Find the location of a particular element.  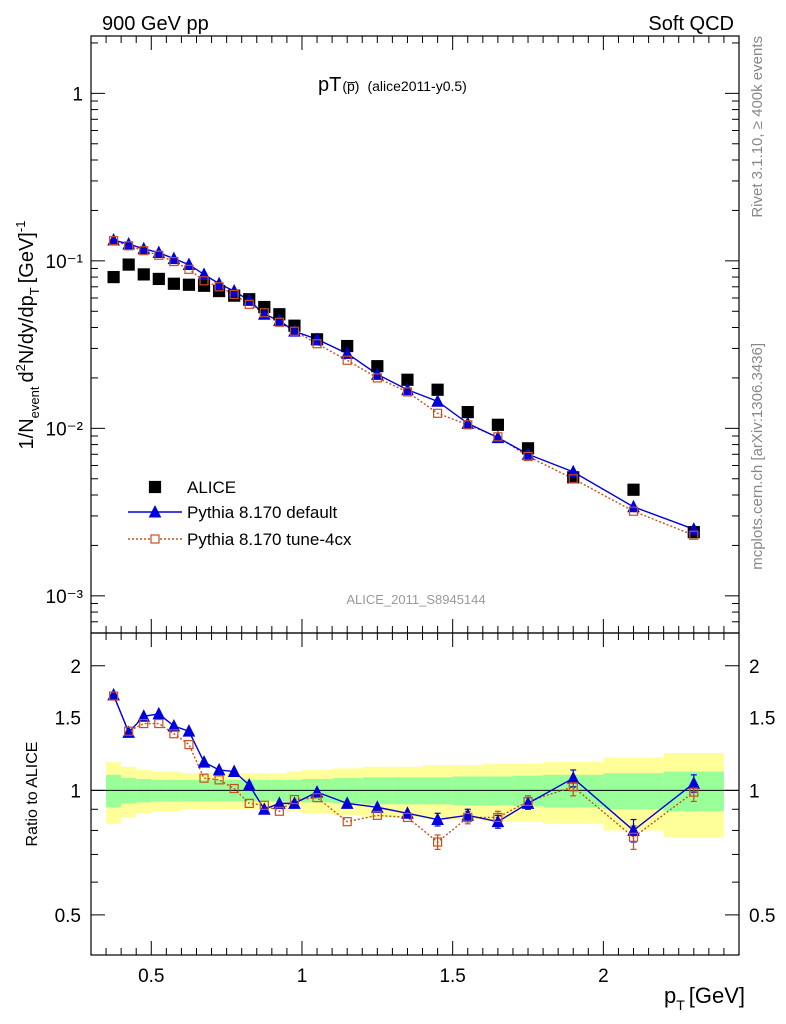

header-process-label: Soft QCD is located at coordinates (691, 24).